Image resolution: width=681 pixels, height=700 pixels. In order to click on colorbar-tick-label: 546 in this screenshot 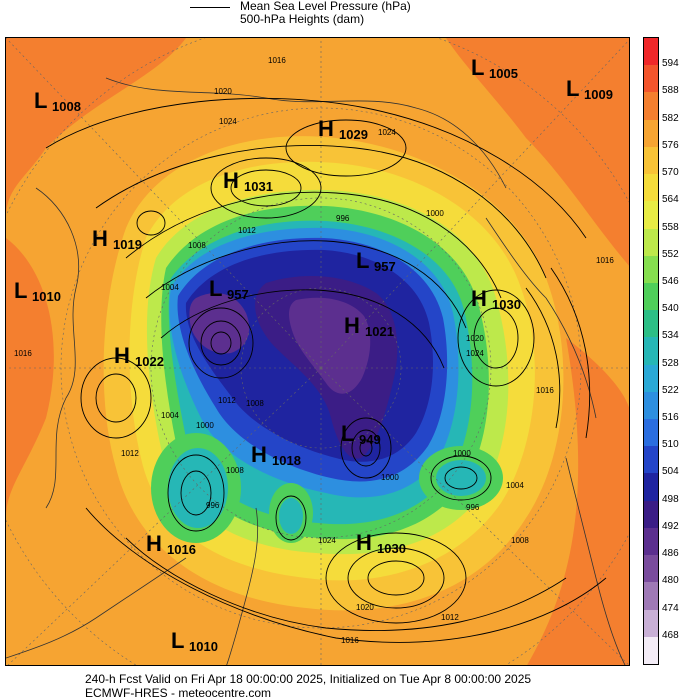, I will do `click(670, 281)`.